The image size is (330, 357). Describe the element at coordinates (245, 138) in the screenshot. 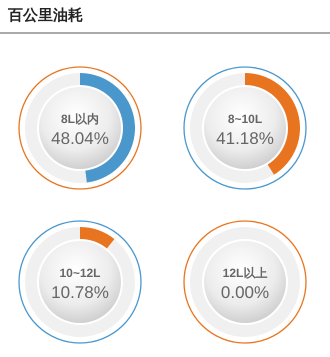

I see `data-label: 41.18%` at that location.